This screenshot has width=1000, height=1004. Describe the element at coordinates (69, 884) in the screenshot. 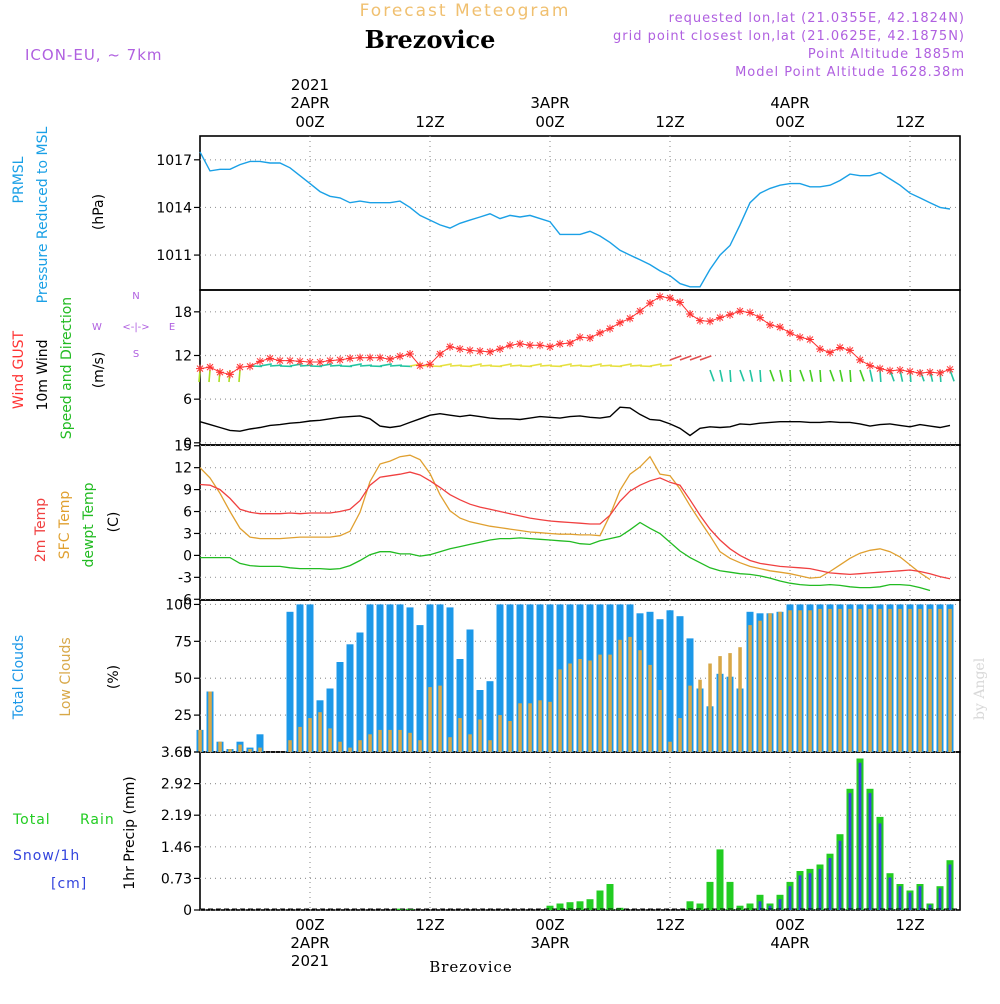

I see `precip-label-cm: [cm]` at that location.